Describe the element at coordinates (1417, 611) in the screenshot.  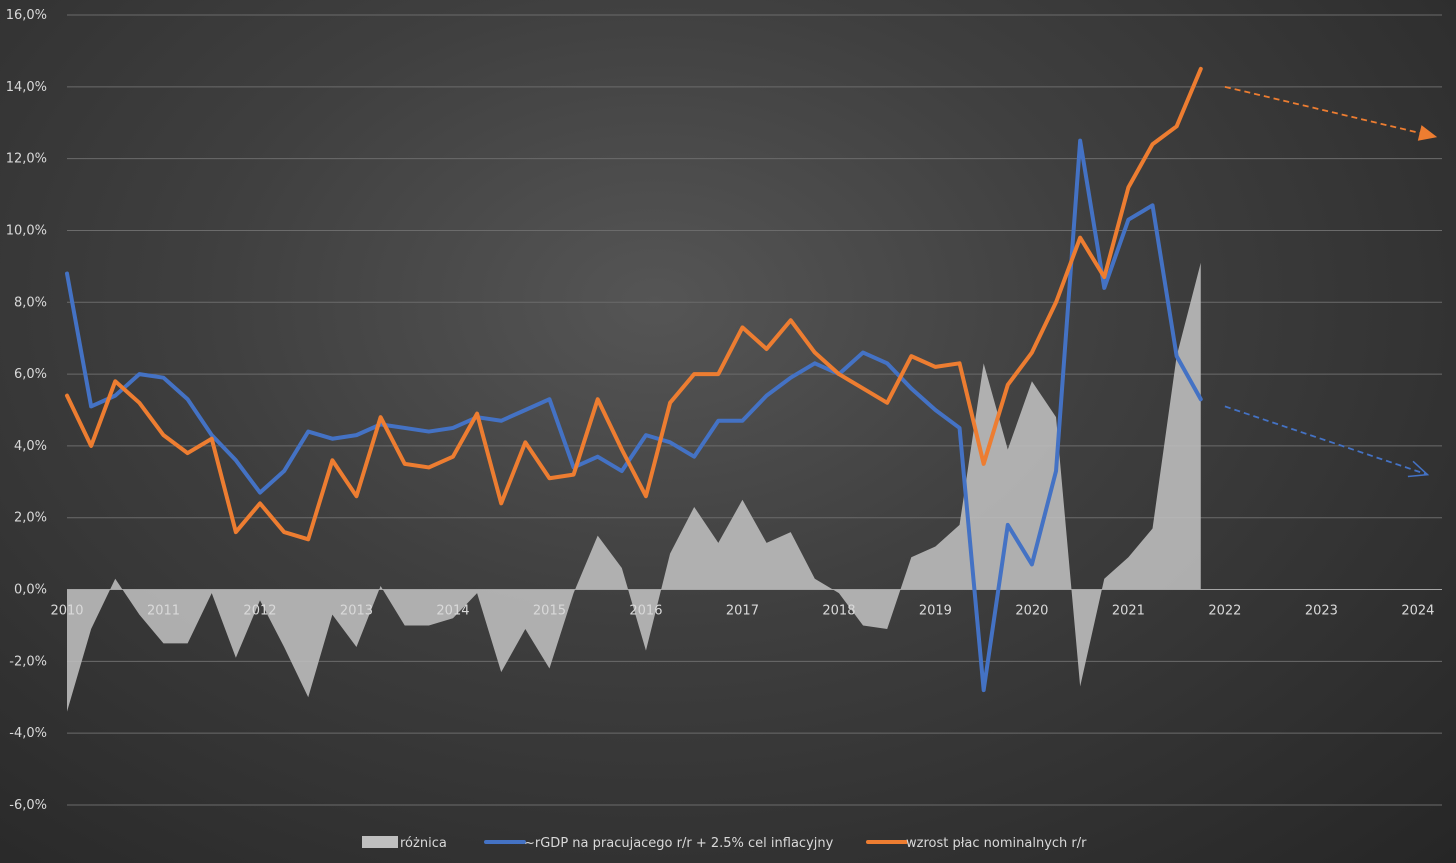
I see `x-tick-label: 2024` at that location.